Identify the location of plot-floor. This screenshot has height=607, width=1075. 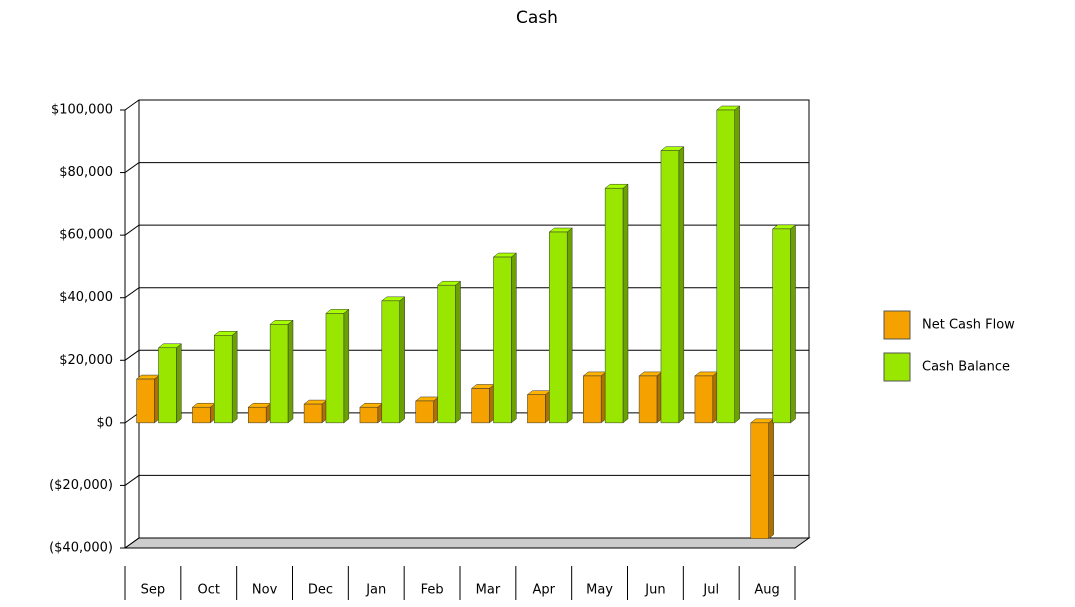
(467, 543).